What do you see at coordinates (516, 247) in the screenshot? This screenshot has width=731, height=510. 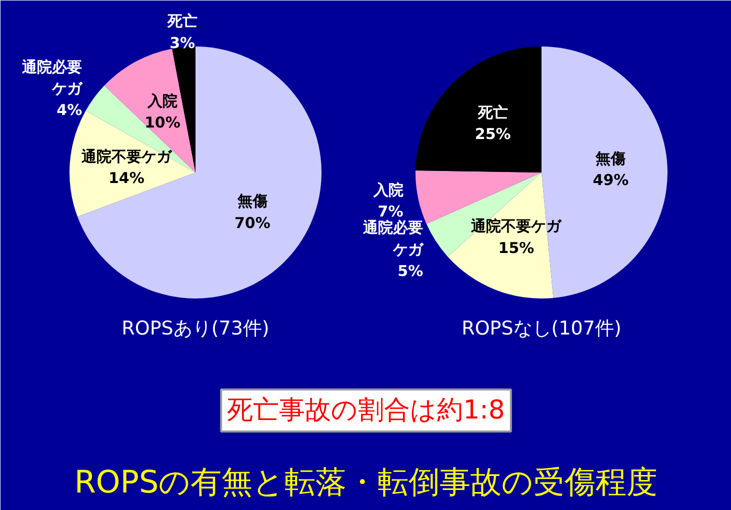 I see `data-label: 15%` at bounding box center [516, 247].